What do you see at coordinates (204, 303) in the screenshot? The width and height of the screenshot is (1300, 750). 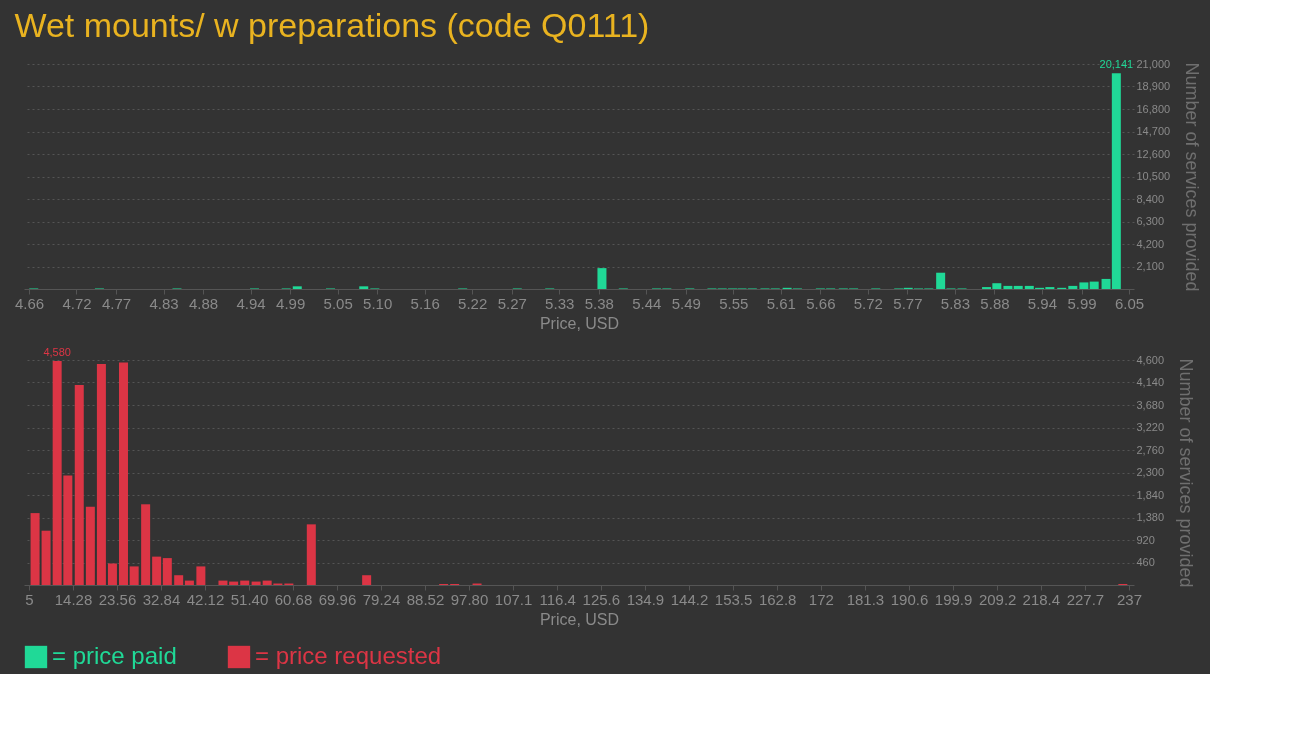 I see `x-tick-label: 4.88` at bounding box center [204, 303].